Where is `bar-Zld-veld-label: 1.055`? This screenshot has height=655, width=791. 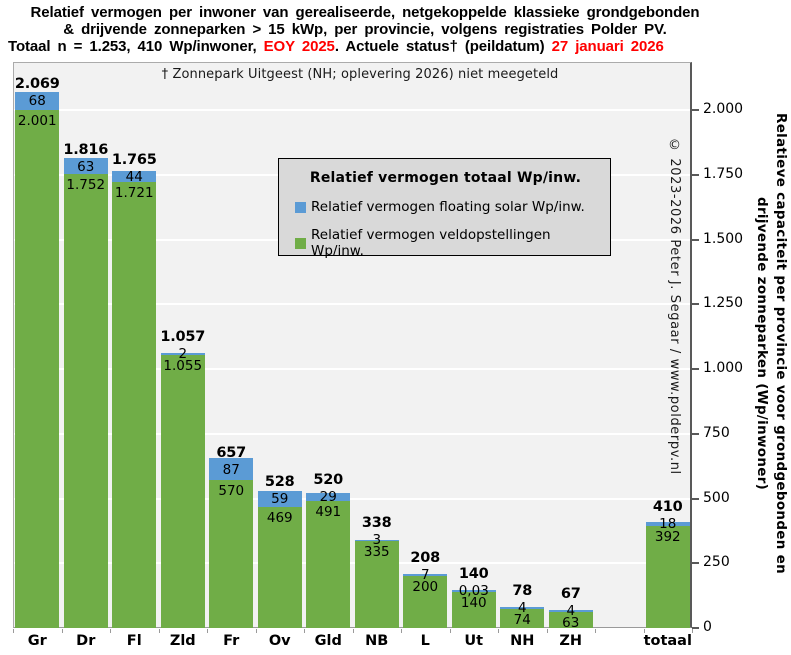
bar-Zld-veld-label: 1.055 is located at coordinates (183, 365).